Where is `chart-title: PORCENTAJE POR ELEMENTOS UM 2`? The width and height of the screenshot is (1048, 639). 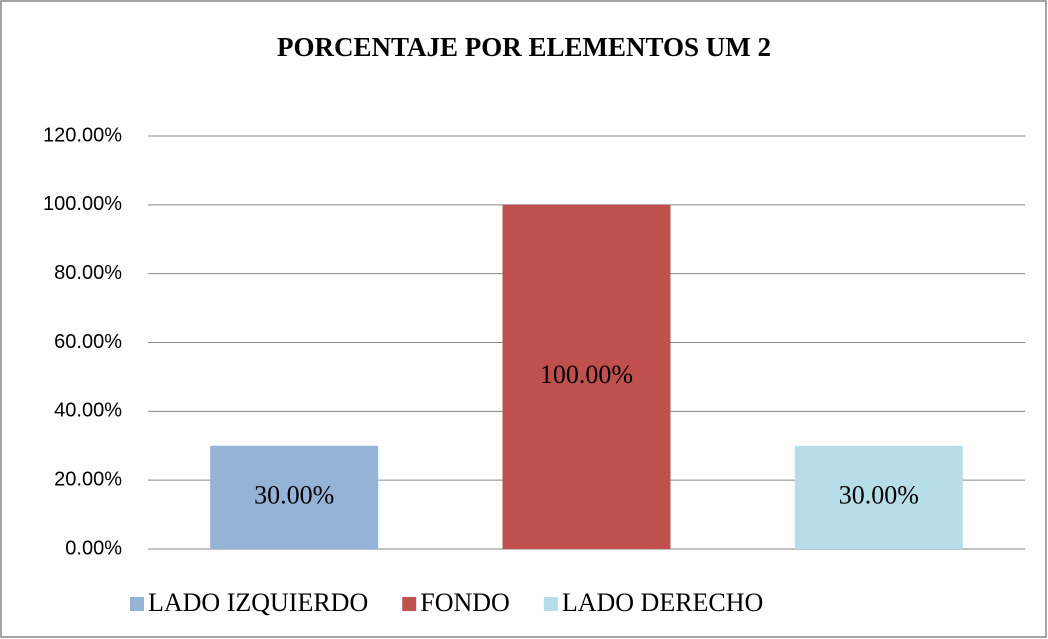
chart-title: PORCENTAJE POR ELEMENTOS UM 2 is located at coordinates (524, 47).